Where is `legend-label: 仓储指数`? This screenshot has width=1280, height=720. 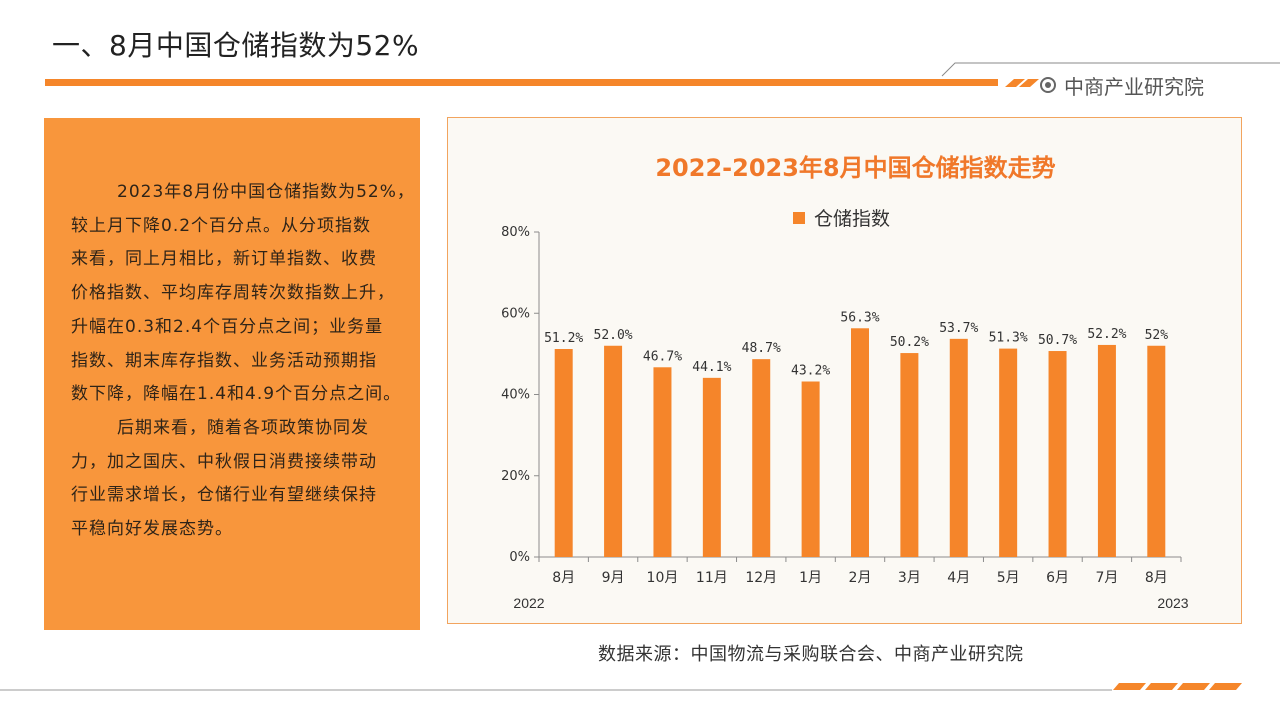
legend-label: 仓储指数 is located at coordinates (852, 219).